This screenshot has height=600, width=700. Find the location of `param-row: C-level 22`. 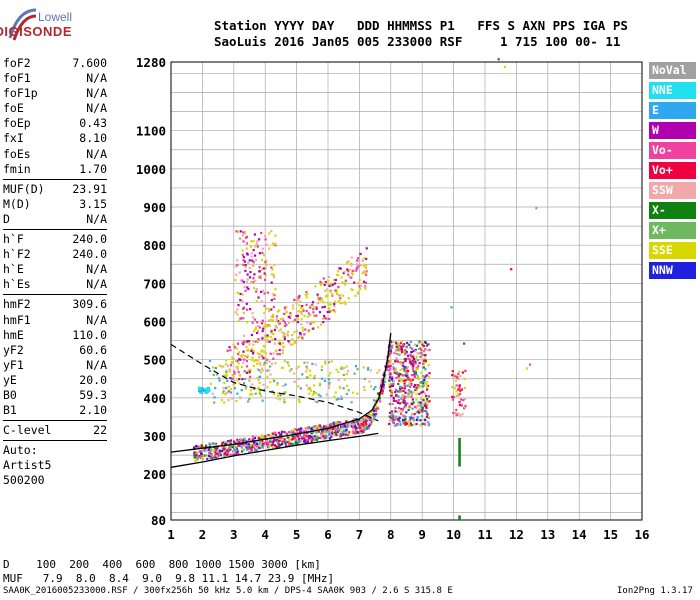

param-row: C-level 22 is located at coordinates (55, 430).